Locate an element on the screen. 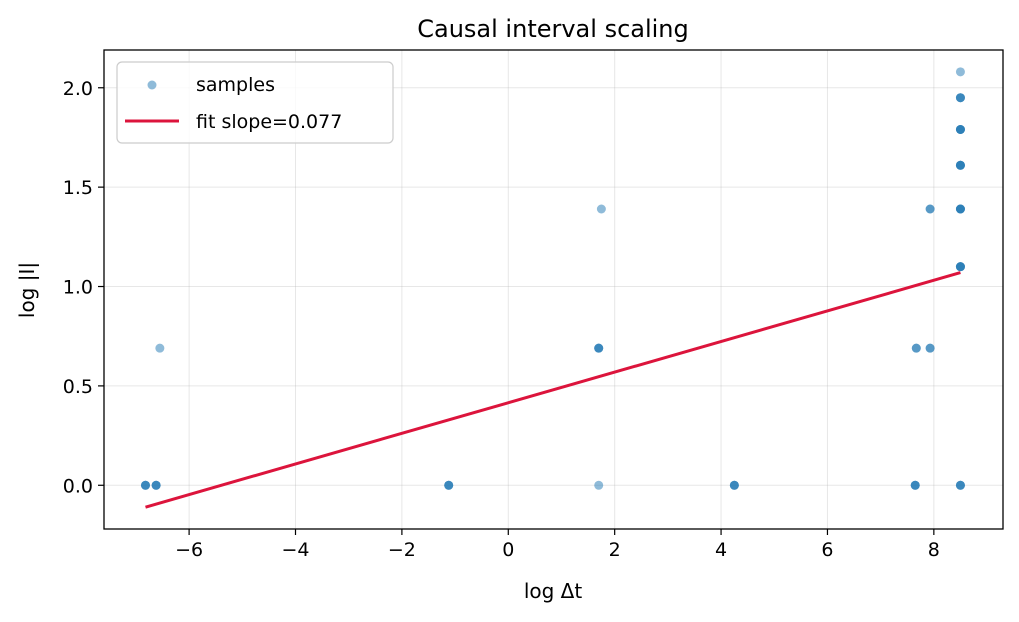  x-tick-label: −2 is located at coordinates (402, 550).